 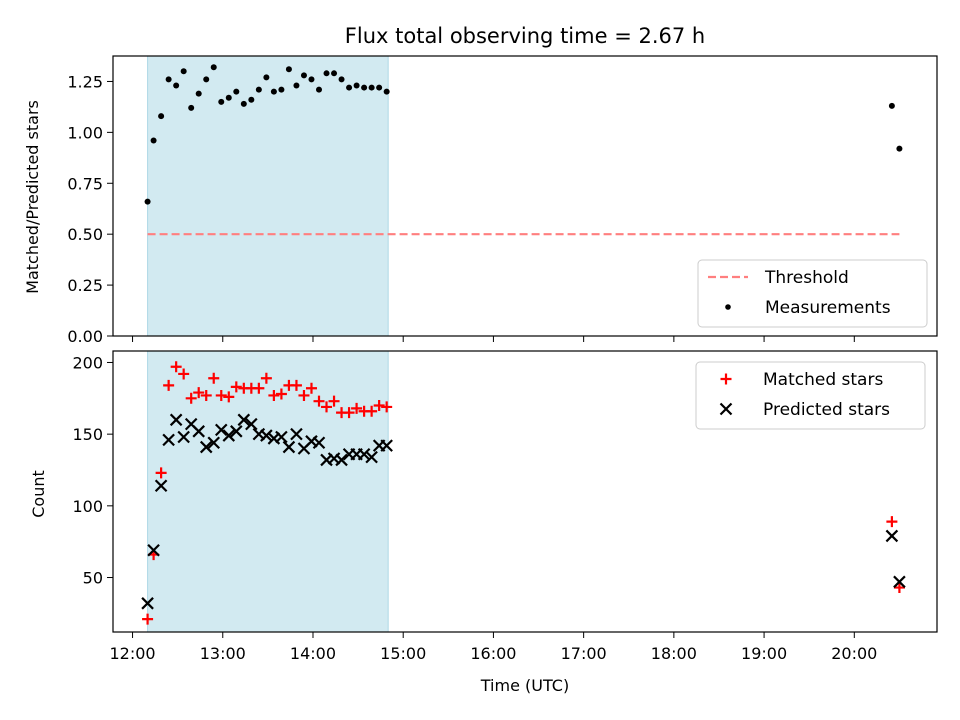 What do you see at coordinates (85, 81) in the screenshot?
I see `top-y-tick-label: 1.25` at bounding box center [85, 81].